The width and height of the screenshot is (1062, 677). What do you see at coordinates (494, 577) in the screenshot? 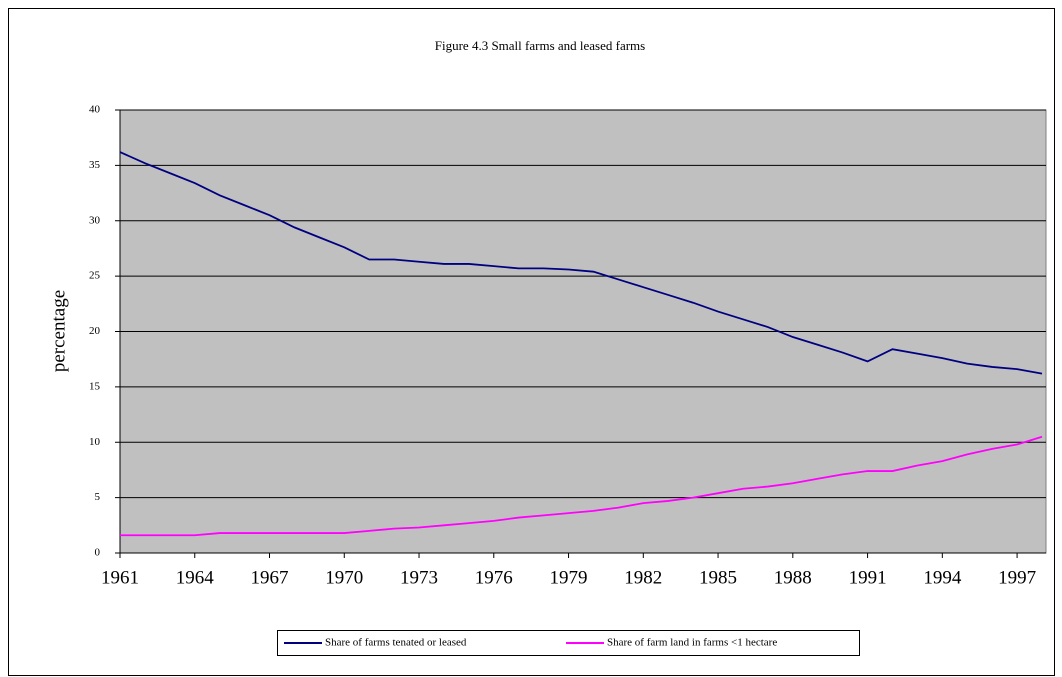
I see `x-tick-label: 1976` at bounding box center [494, 577].